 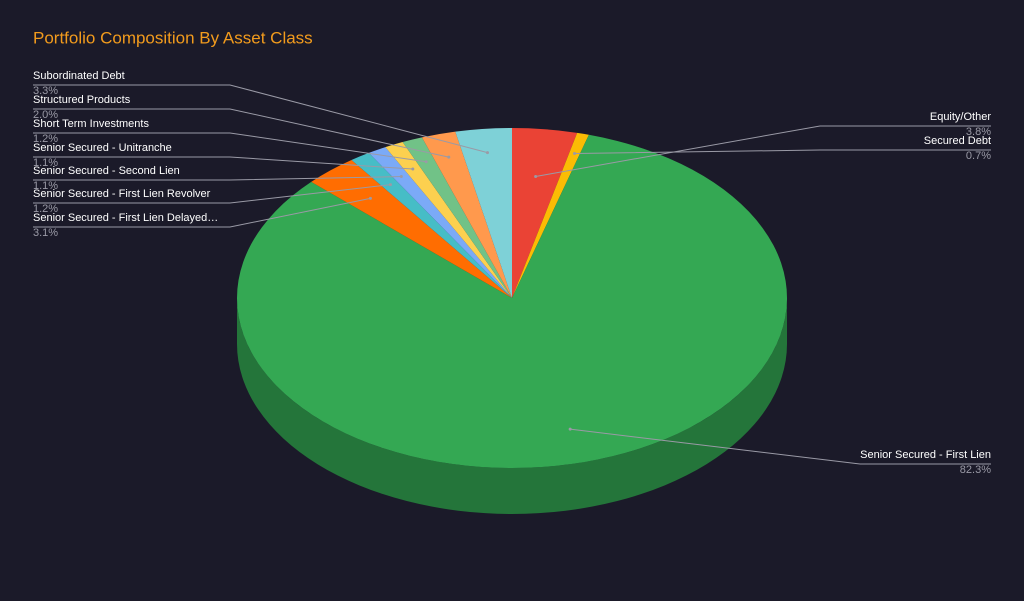 I want to click on slice-label: Subordinated Debt, so click(x=79, y=76).